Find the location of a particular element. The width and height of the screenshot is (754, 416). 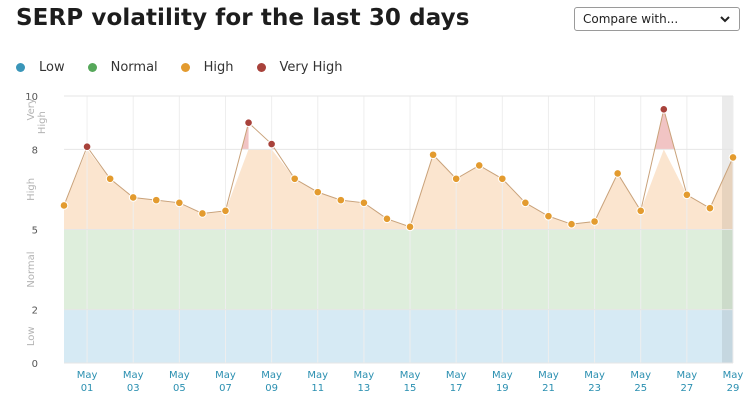

x-tick-label-day: 07 is located at coordinates (225, 388).